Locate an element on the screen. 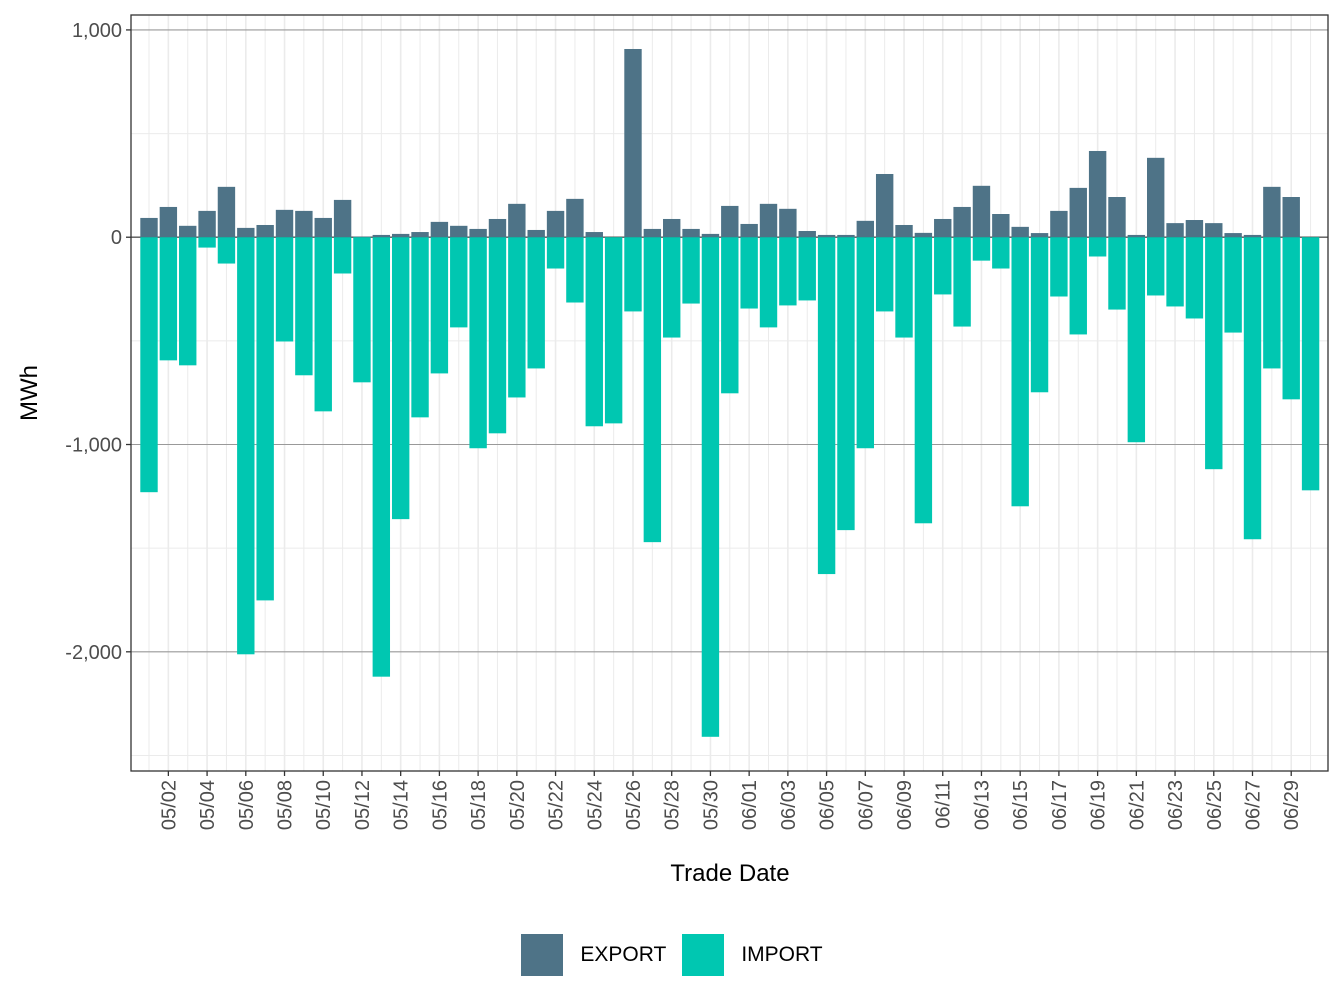 The image size is (1344, 1008). x-tick-label: 05/08 is located at coordinates (286, 805).